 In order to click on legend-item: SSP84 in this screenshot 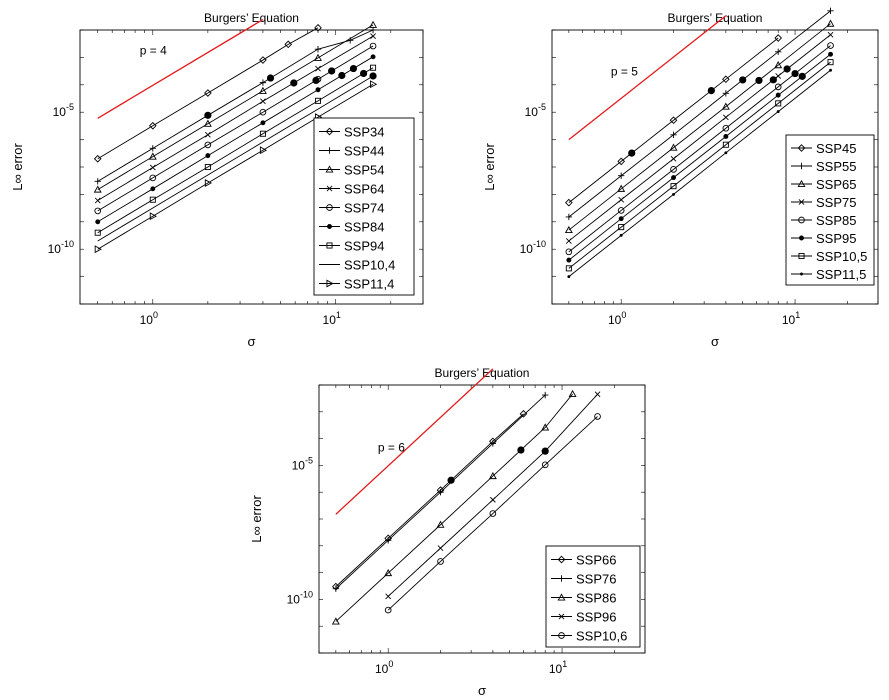, I will do `click(351, 227)`.